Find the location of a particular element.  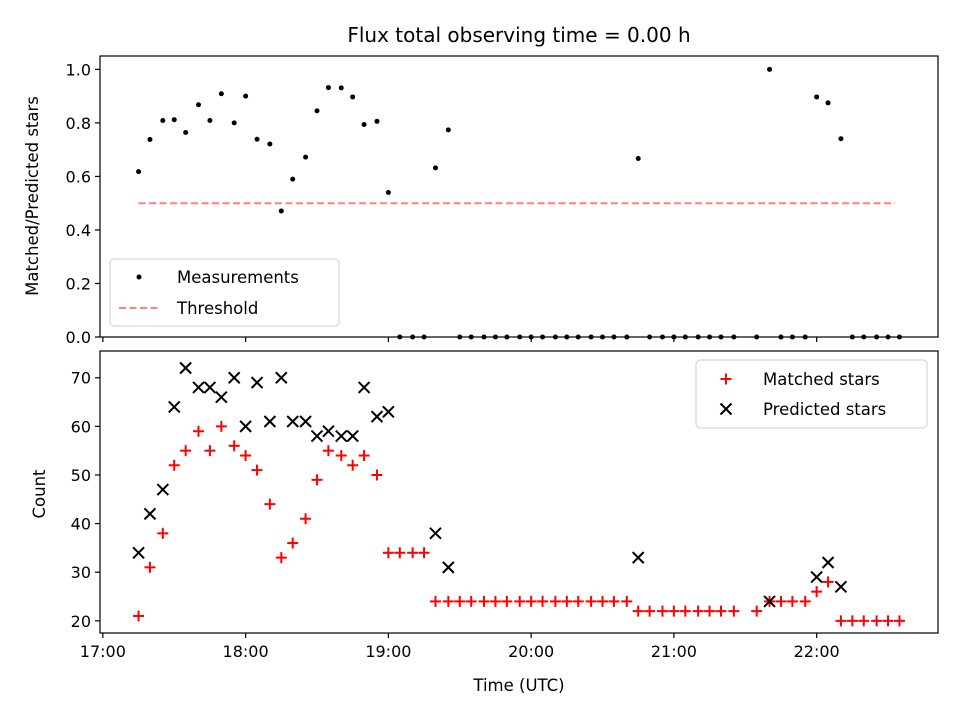

measurements-legend-label: Measurements is located at coordinates (238, 277).